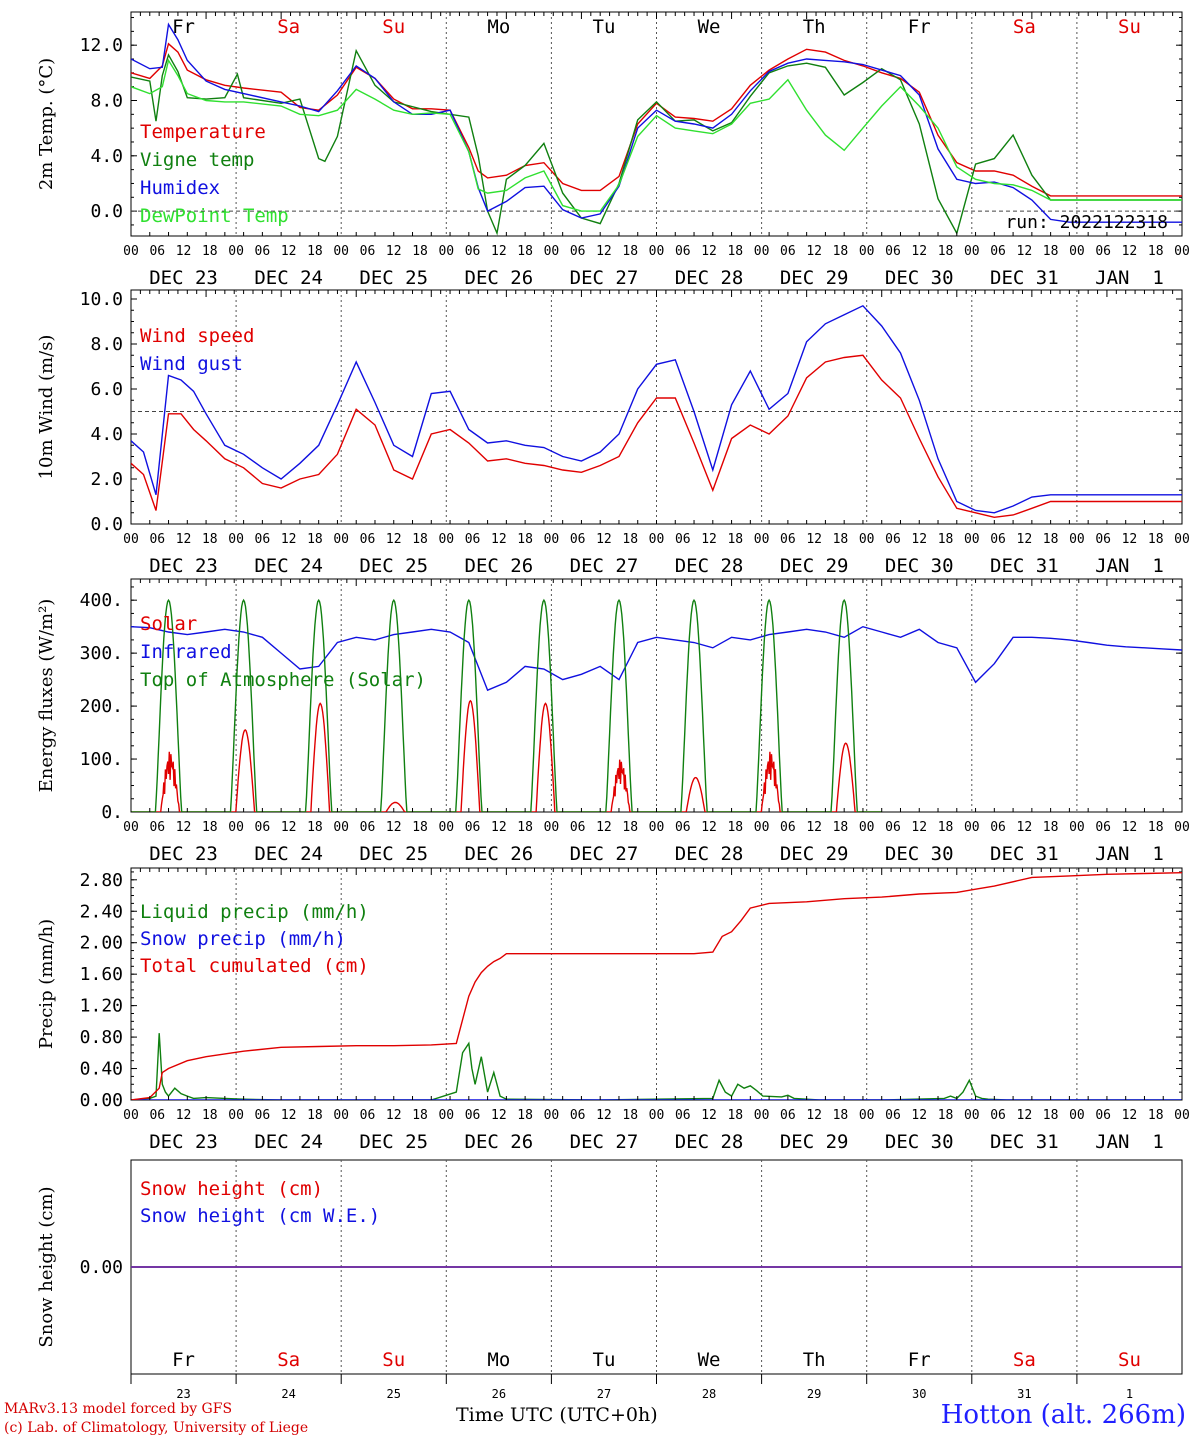 This screenshot has height=1440, width=1194. What do you see at coordinates (197, 336) in the screenshot?
I see `legend-entry: Wind speed` at bounding box center [197, 336].